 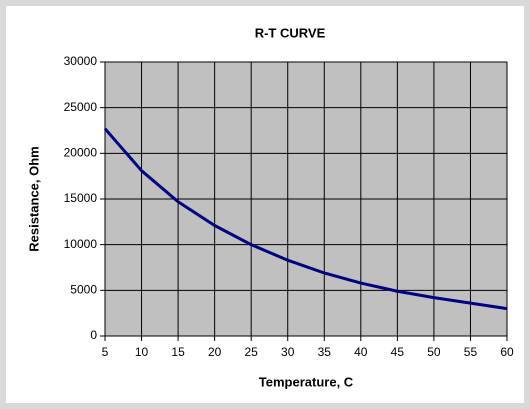 I want to click on x-tick-label: 45, so click(x=398, y=352).